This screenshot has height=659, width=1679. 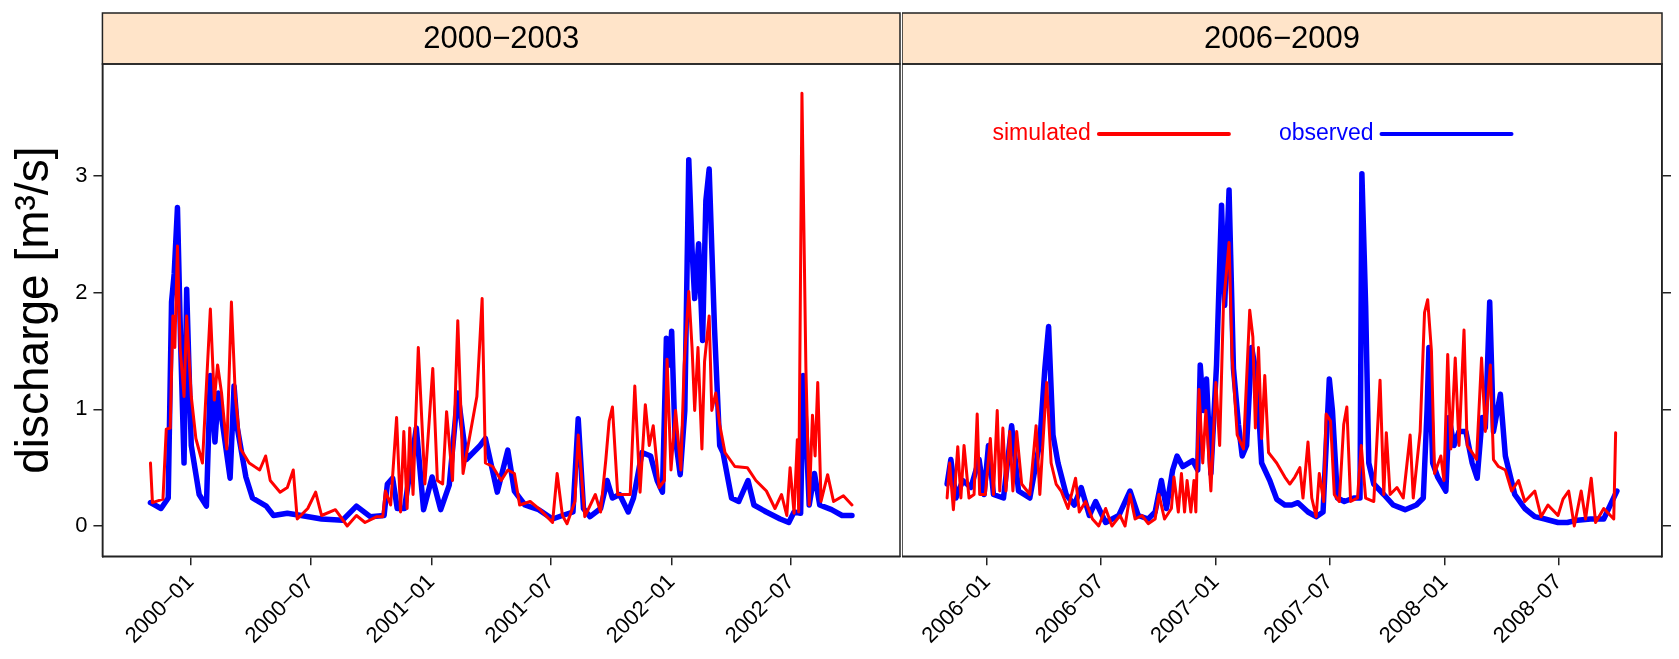 I want to click on y-tick-label: 0, so click(x=81, y=525).